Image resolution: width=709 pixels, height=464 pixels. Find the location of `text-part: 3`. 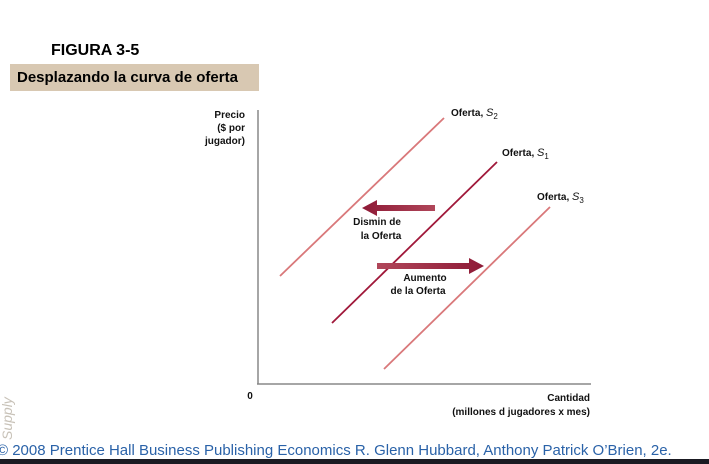

text-part: 3 is located at coordinates (581, 200).